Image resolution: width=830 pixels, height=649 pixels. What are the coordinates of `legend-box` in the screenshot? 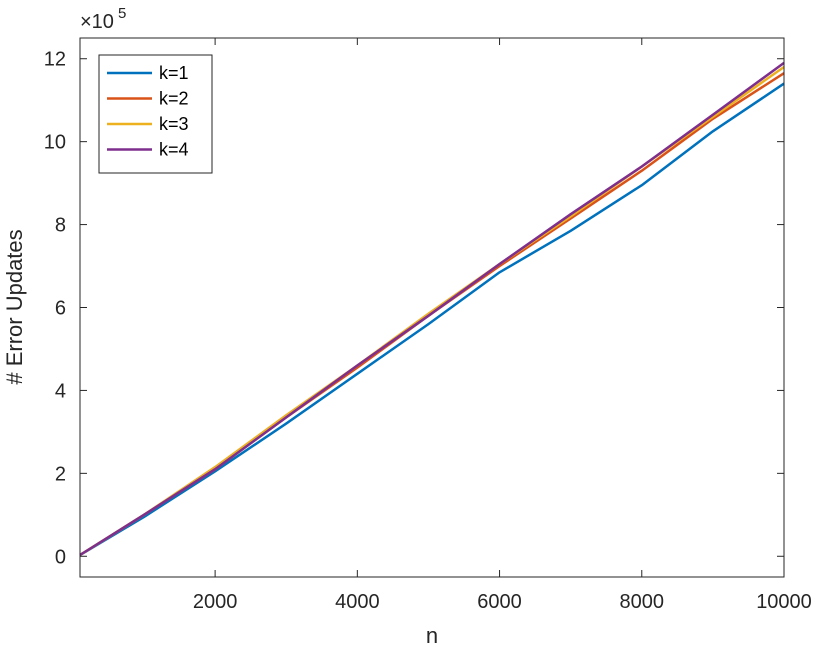 It's located at (155, 114).